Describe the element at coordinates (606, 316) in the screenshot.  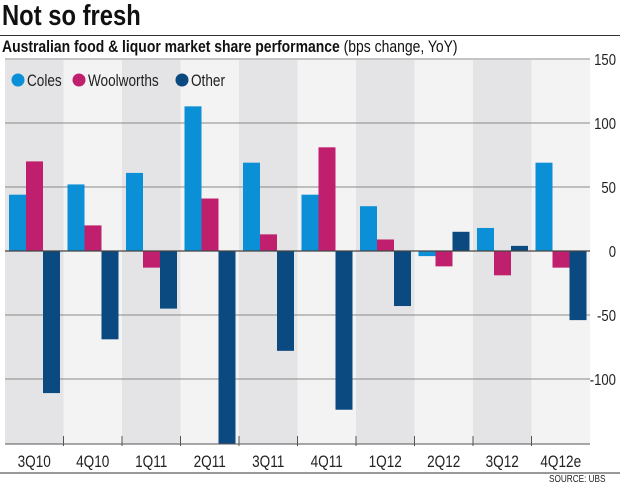
I see `y-tick-label: -50` at that location.